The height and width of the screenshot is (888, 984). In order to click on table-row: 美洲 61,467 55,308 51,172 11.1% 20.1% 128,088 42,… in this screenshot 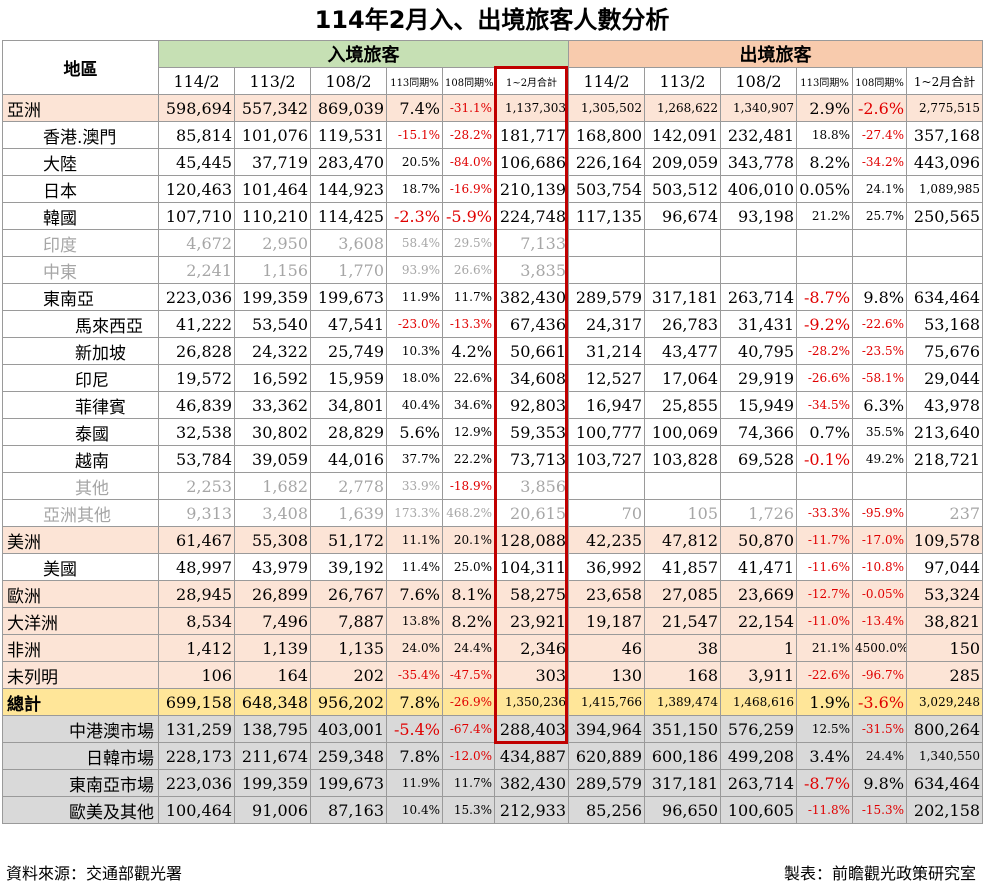, I will do `click(493, 540)`.